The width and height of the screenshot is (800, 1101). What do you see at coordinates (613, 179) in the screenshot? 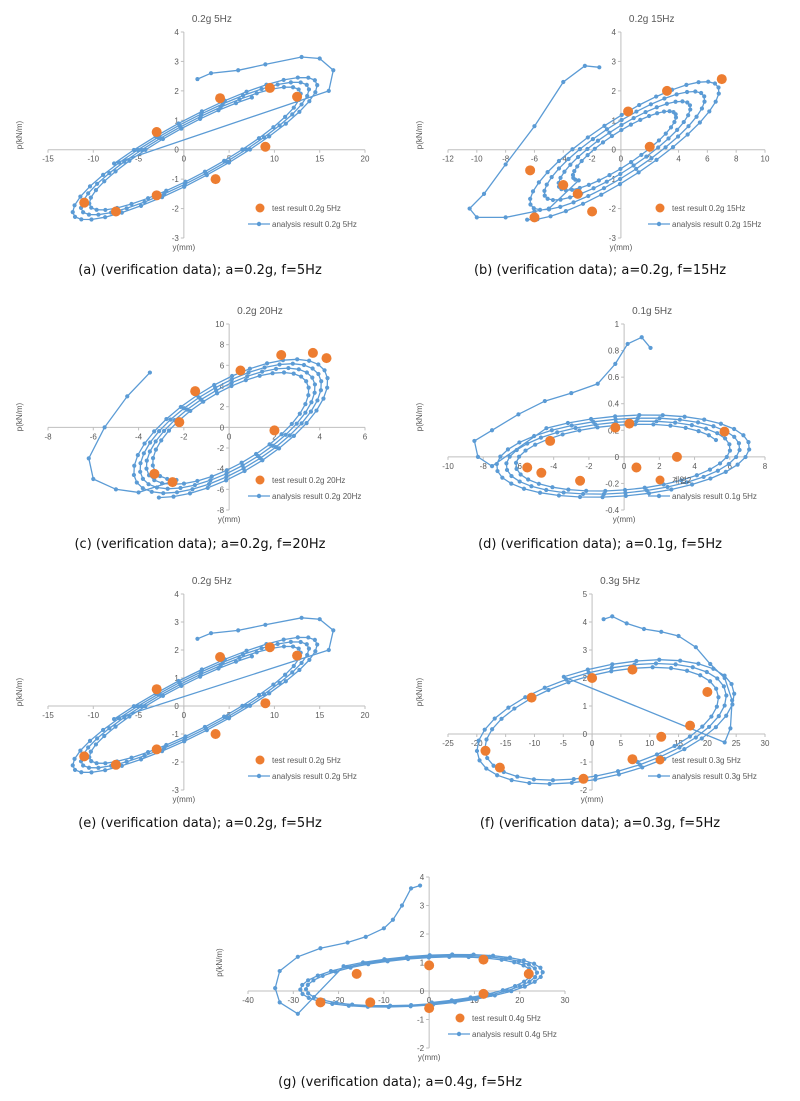
I see `y-tick-label: -1` at bounding box center [613, 179].